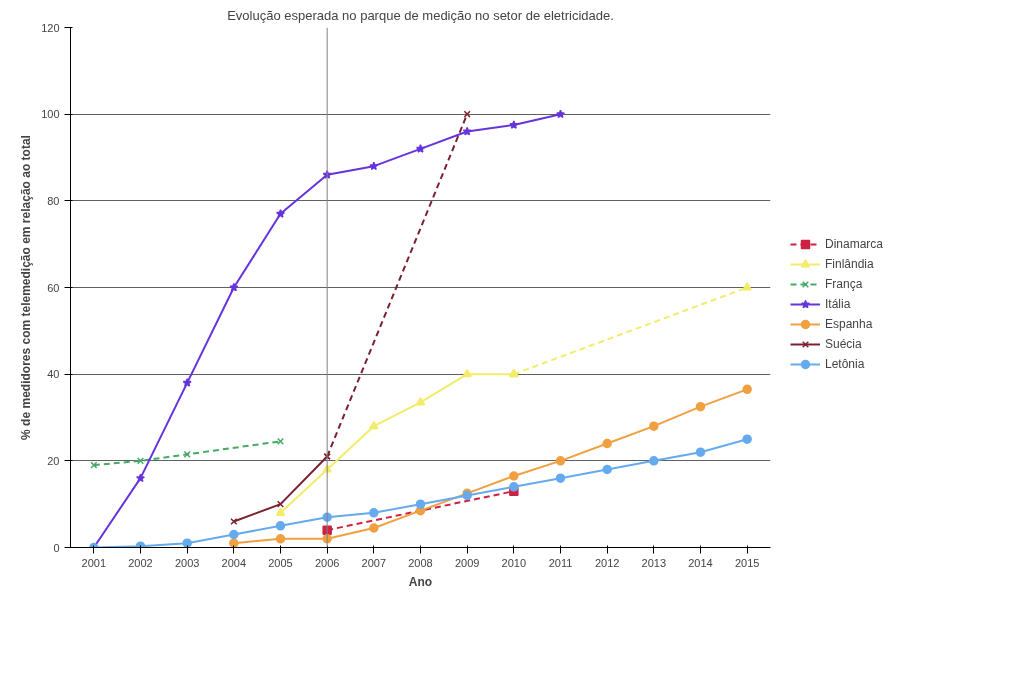  I want to click on y-tick-label: 120, so click(50, 27).